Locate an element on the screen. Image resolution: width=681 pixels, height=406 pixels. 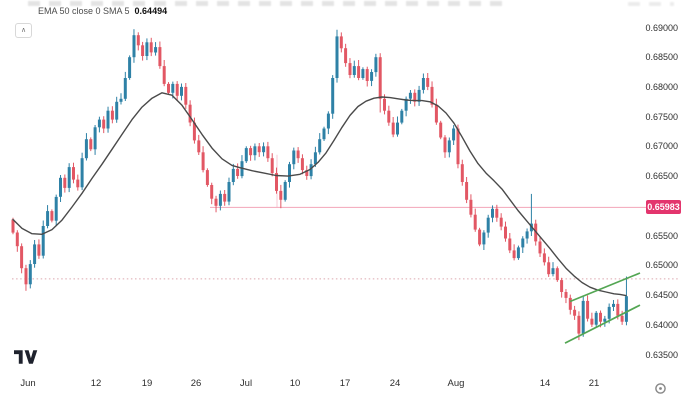
time-axis-label: 26 is located at coordinates (196, 383).